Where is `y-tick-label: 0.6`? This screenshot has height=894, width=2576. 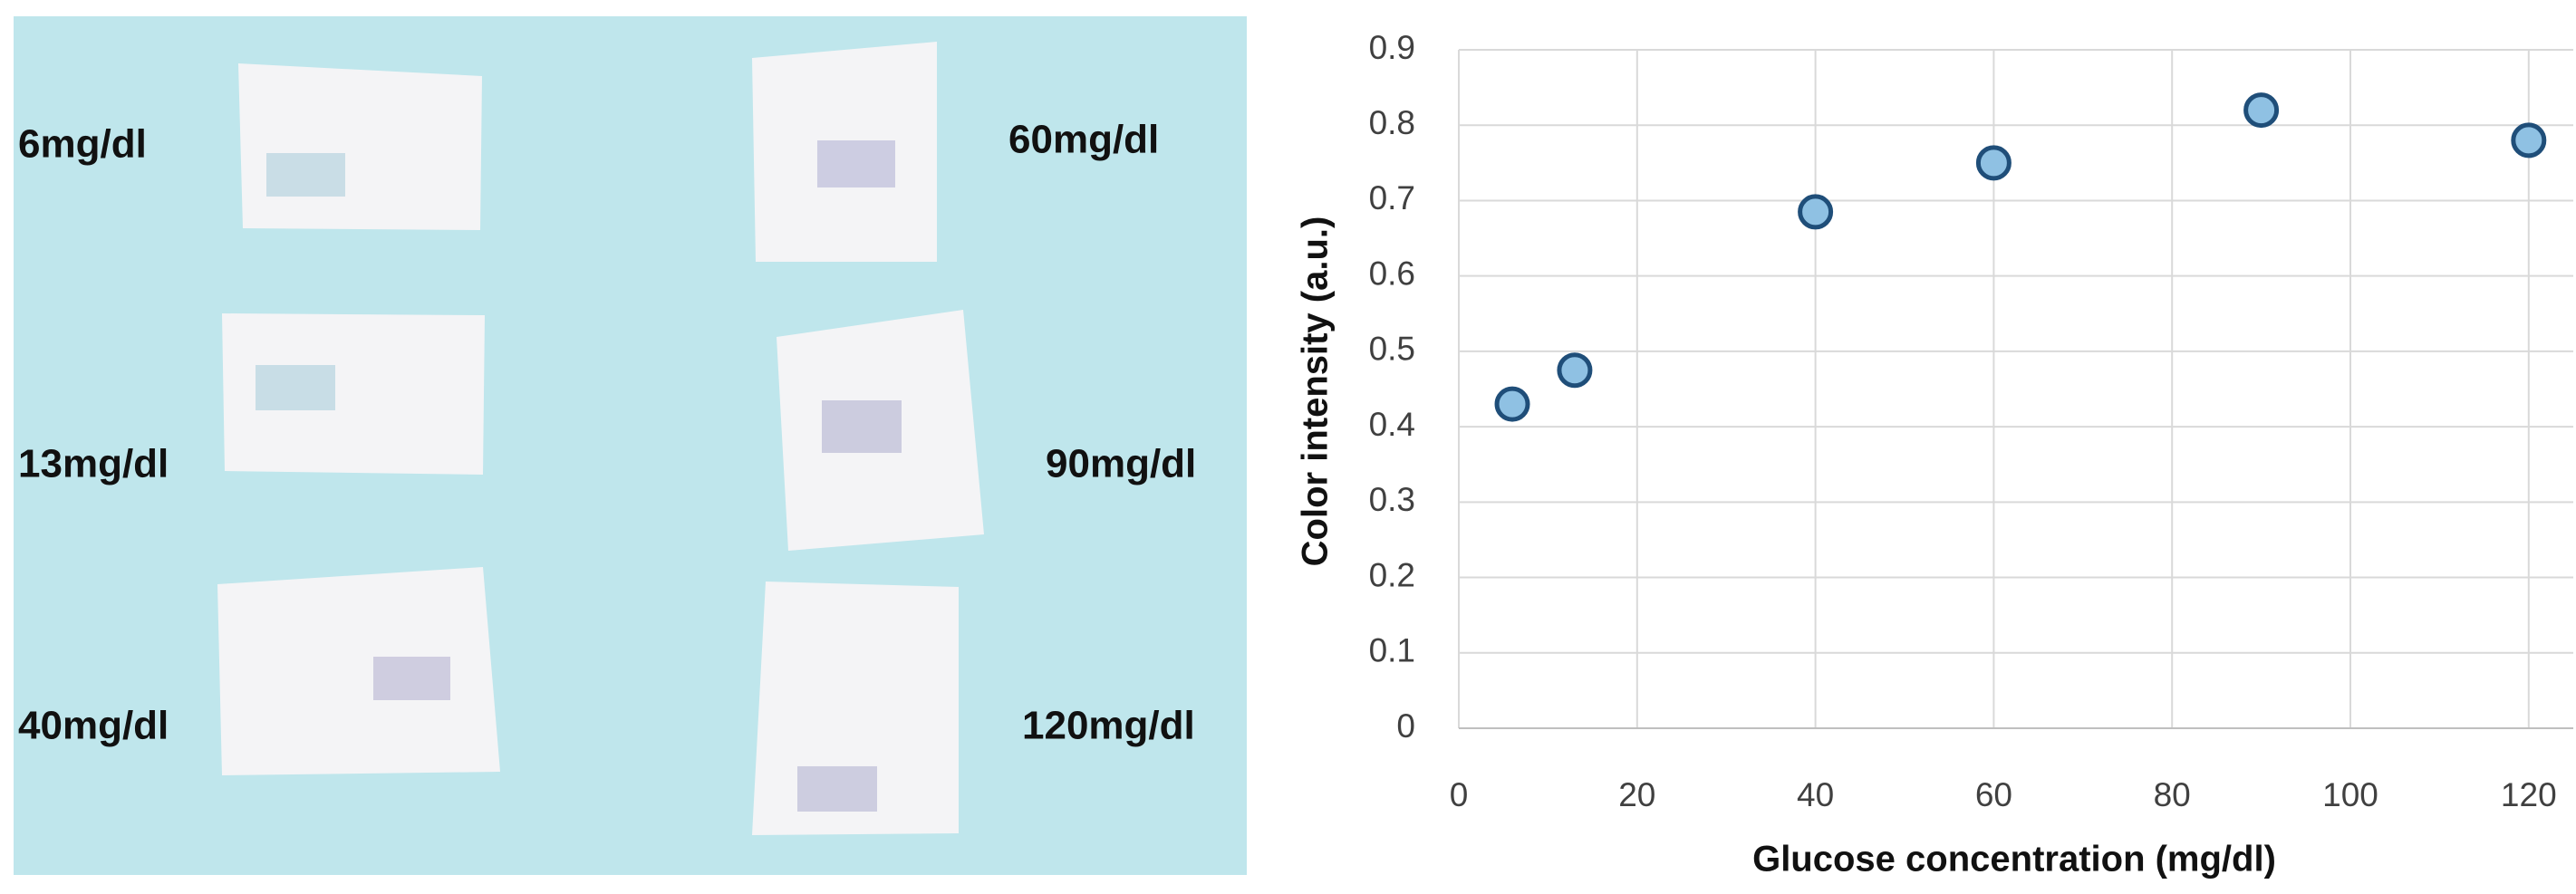 y-tick-label: 0.6 is located at coordinates (1392, 273).